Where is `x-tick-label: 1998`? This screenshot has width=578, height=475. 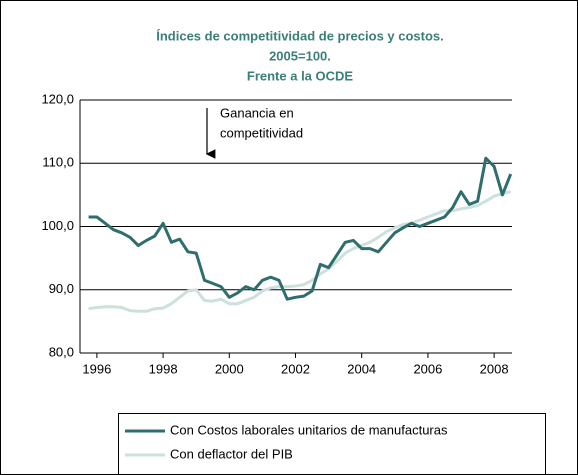
x-tick-label: 1998 is located at coordinates (163, 368).